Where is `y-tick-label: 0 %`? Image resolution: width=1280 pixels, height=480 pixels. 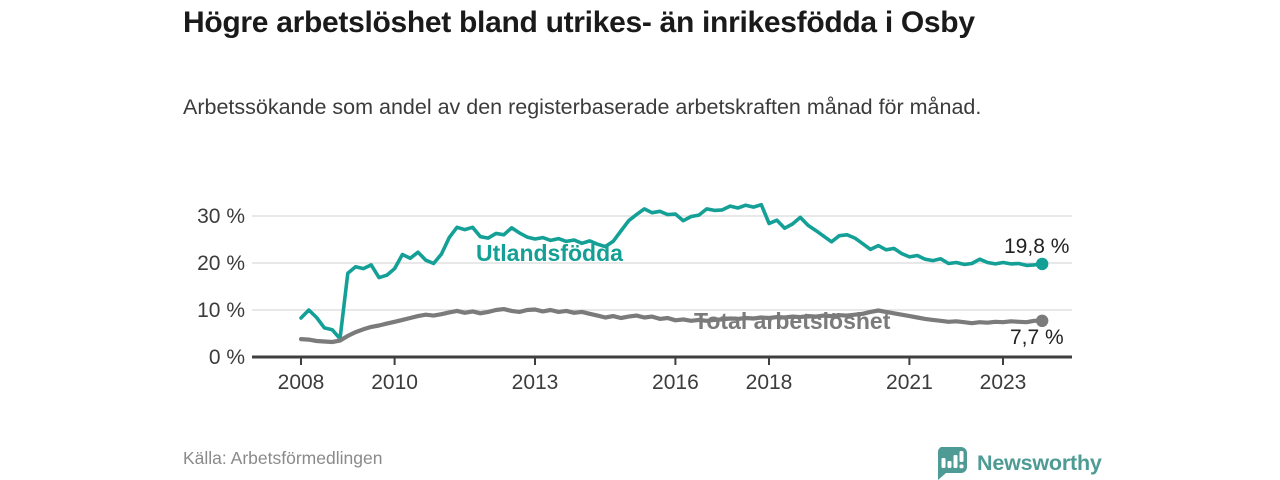 y-tick-label: 0 % is located at coordinates (227, 357).